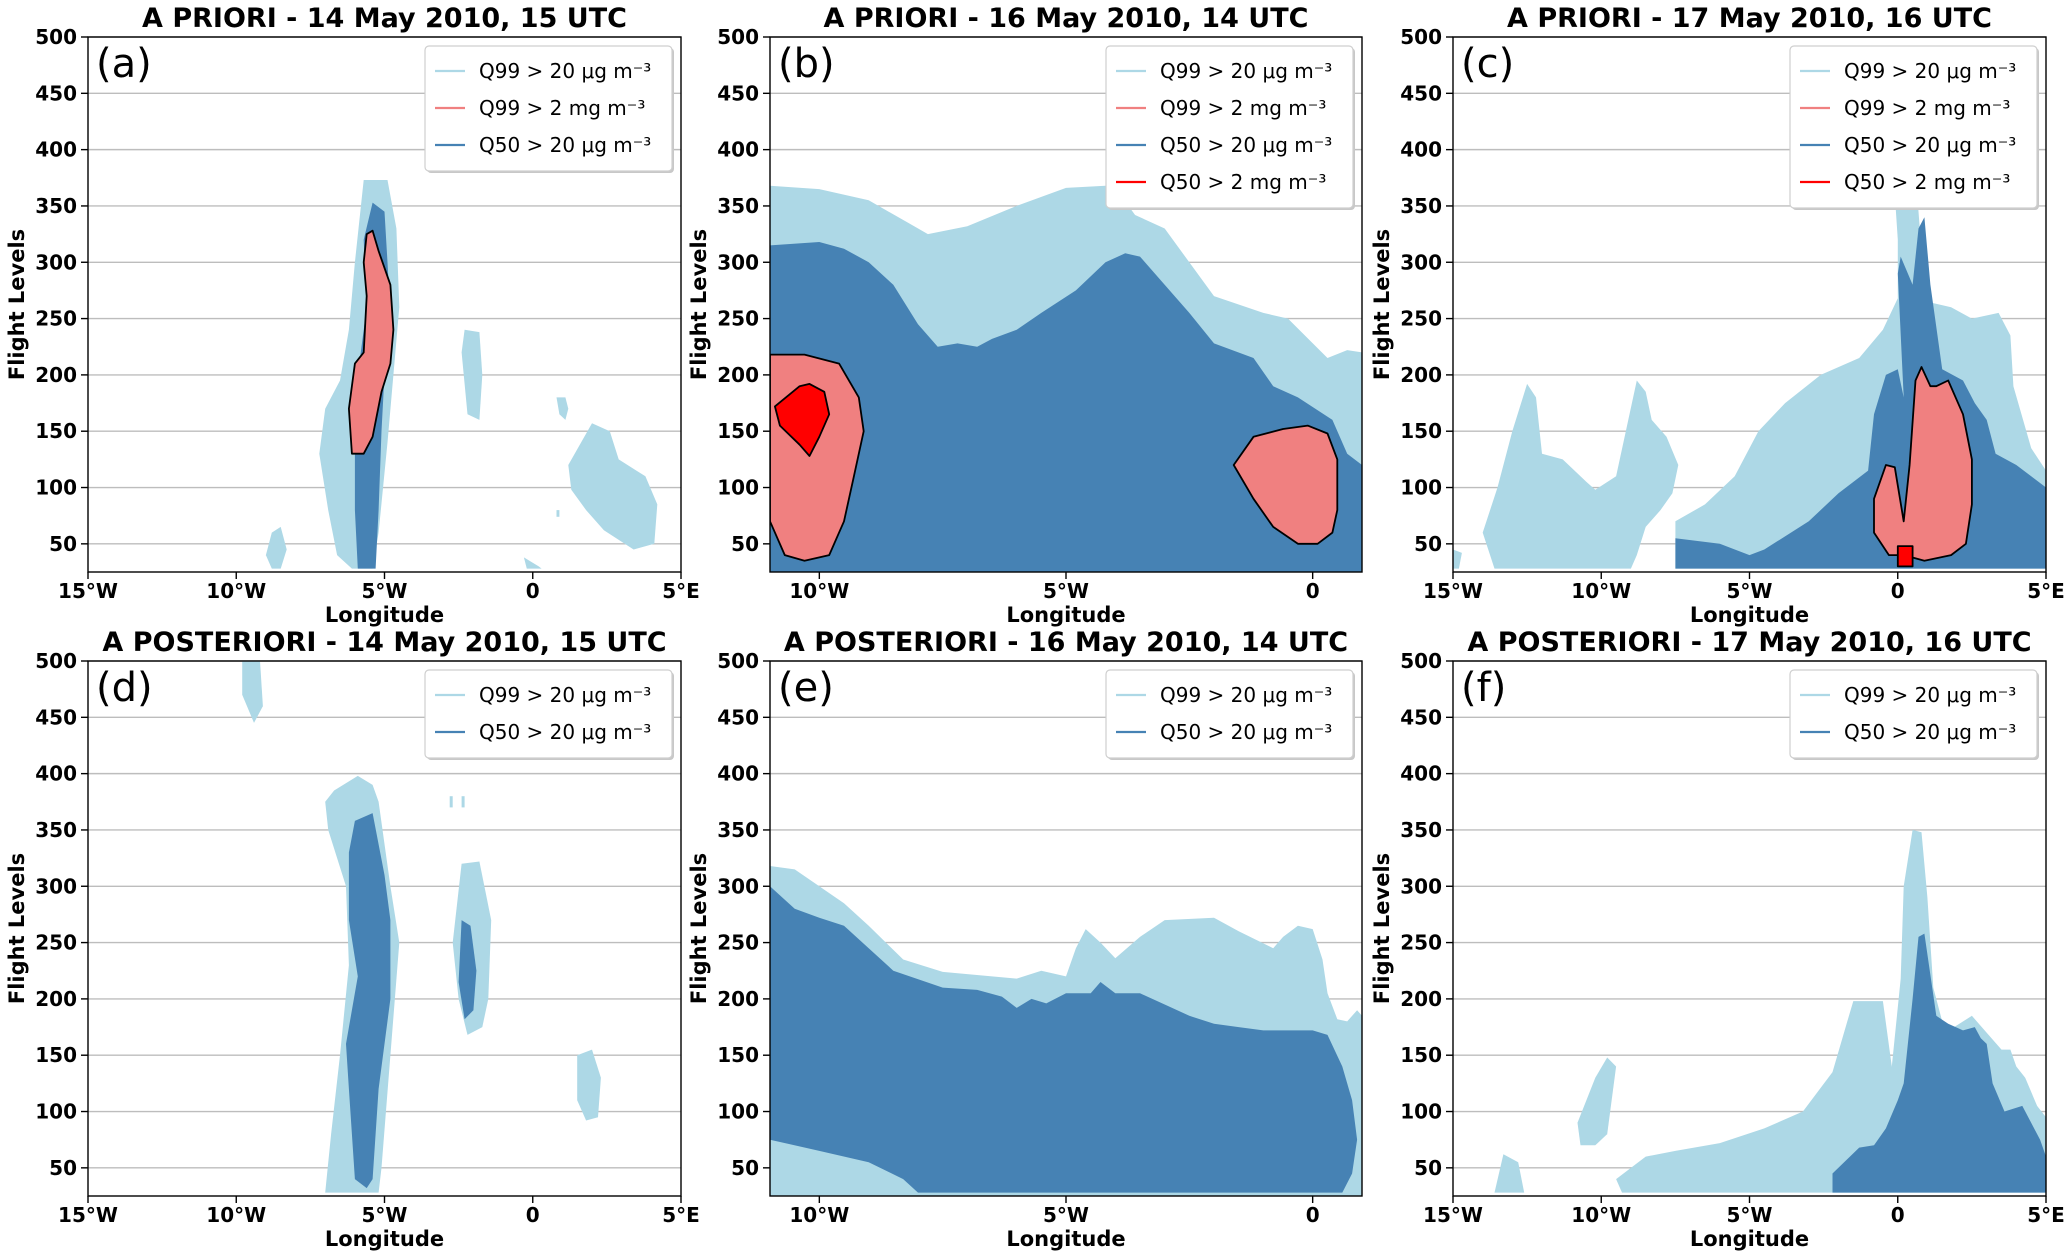 The width and height of the screenshot is (2067, 1259). Describe the element at coordinates (1487, 64) in the screenshot. I see `panel-tag: (c)` at that location.